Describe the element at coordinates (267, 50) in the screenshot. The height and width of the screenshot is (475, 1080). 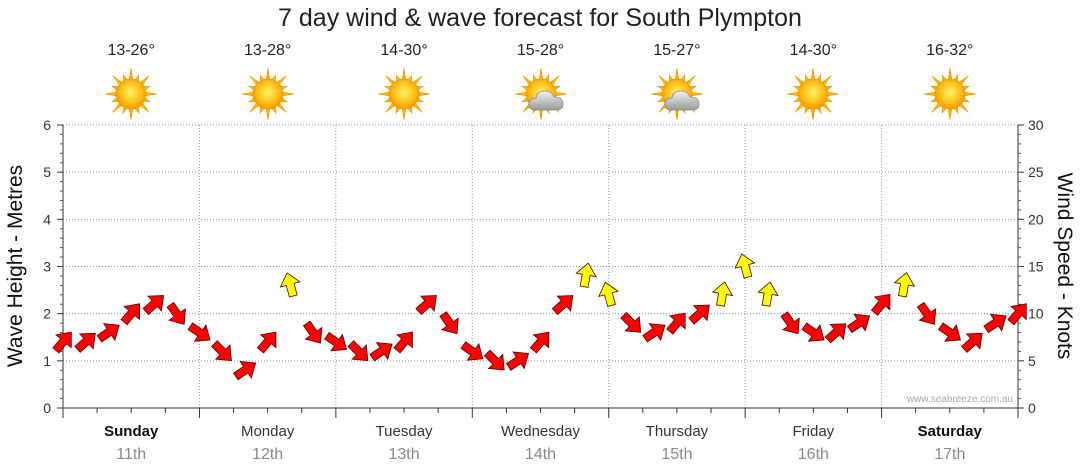
I see `temperature-range: 13-28°` at that location.